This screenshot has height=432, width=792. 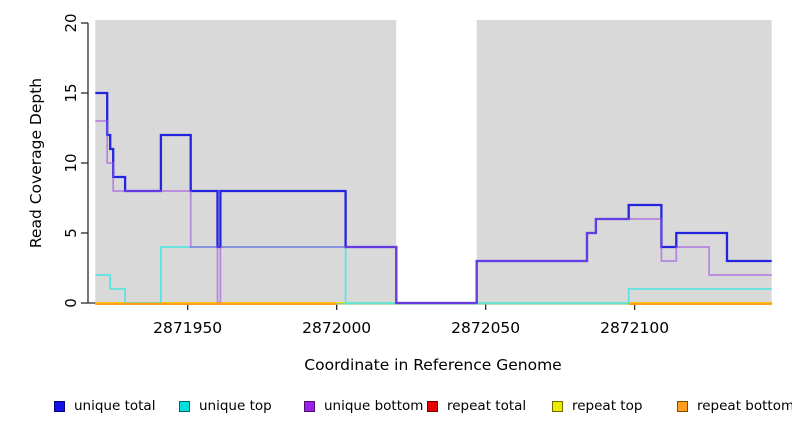 I want to click on x-tick-label: 2872100, so click(x=634, y=328).